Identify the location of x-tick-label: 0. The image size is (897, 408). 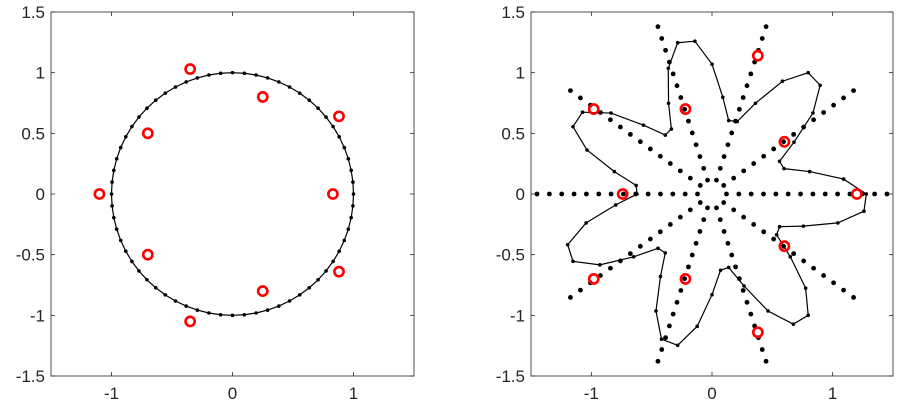
(711, 393).